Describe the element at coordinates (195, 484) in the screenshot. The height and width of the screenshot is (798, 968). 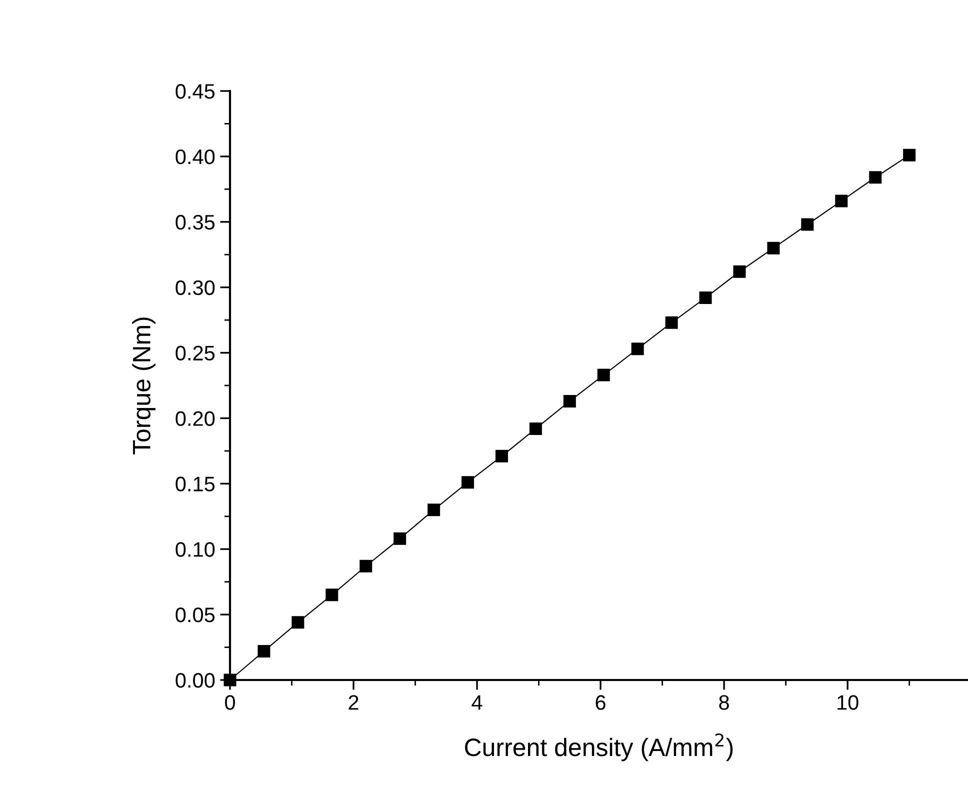
I see `y-tick-label: 0.15` at that location.